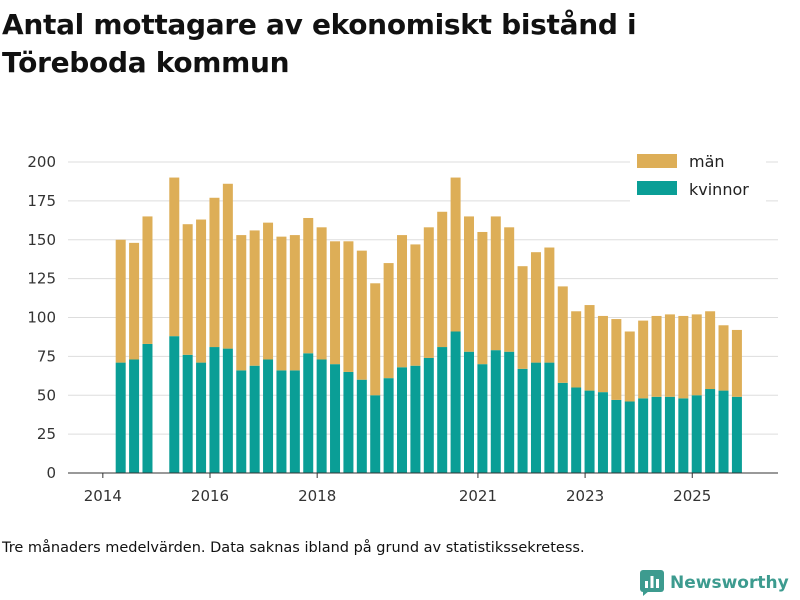  Describe the element at coordinates (146, 62) in the screenshot. I see `chart-title-line-2: Töreboda kommun` at that location.